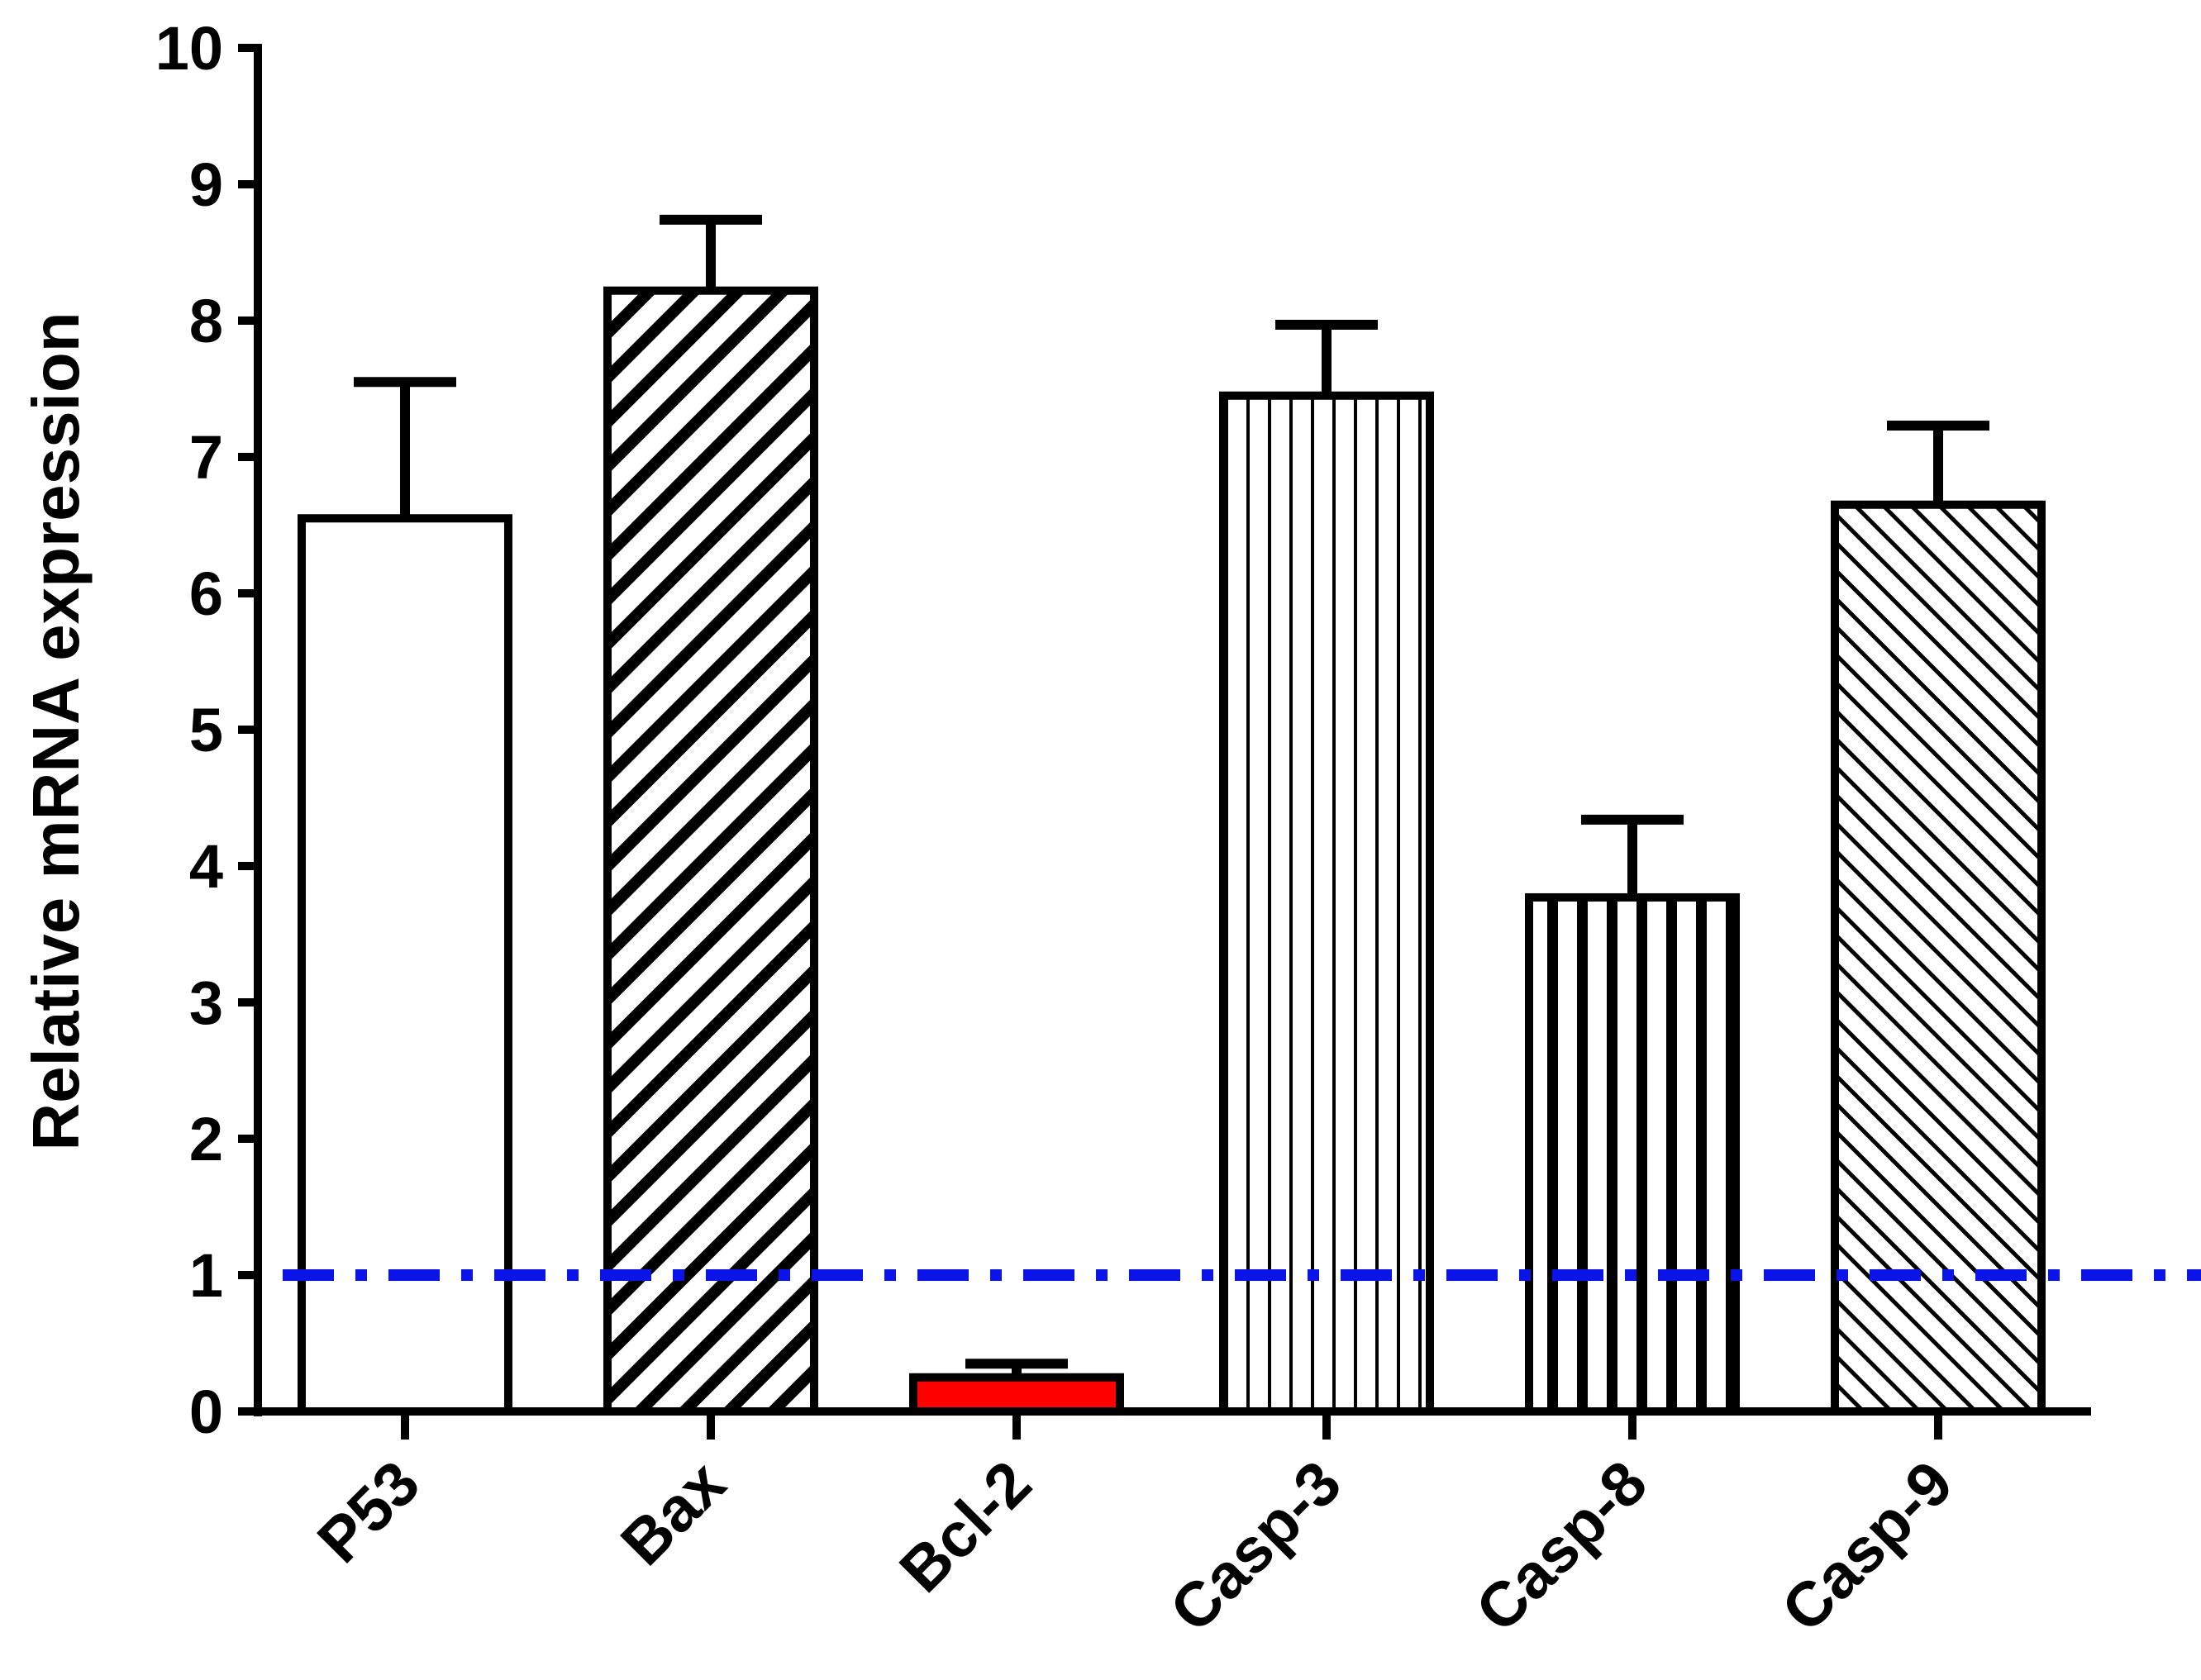 Image resolution: width=2201 pixels, height=1680 pixels. I want to click on x-tick-label: Bcl-2, so click(966, 1527).